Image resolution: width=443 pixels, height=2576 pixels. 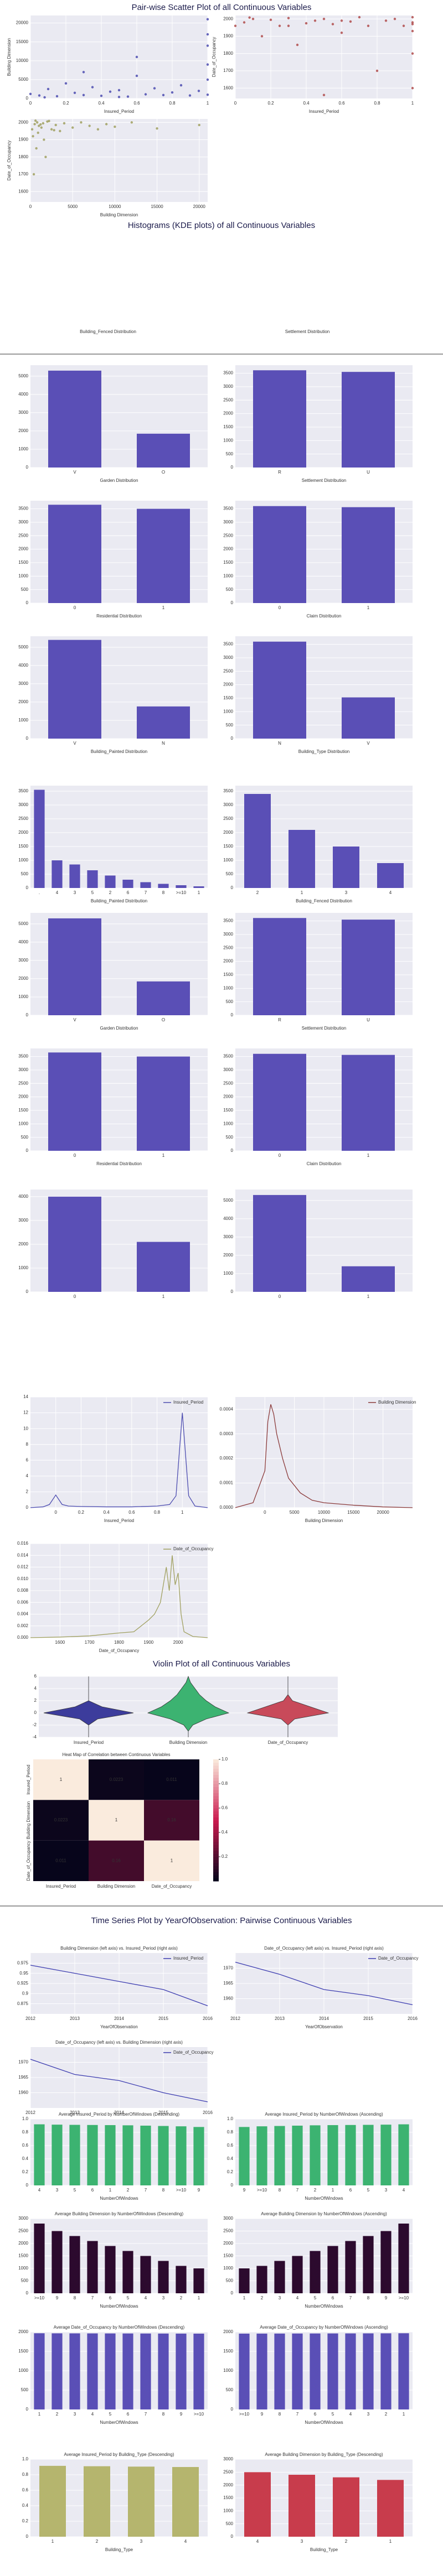 What do you see at coordinates (228, 1998) in the screenshot?
I see `y-tick-label: 1960` at bounding box center [228, 1998].